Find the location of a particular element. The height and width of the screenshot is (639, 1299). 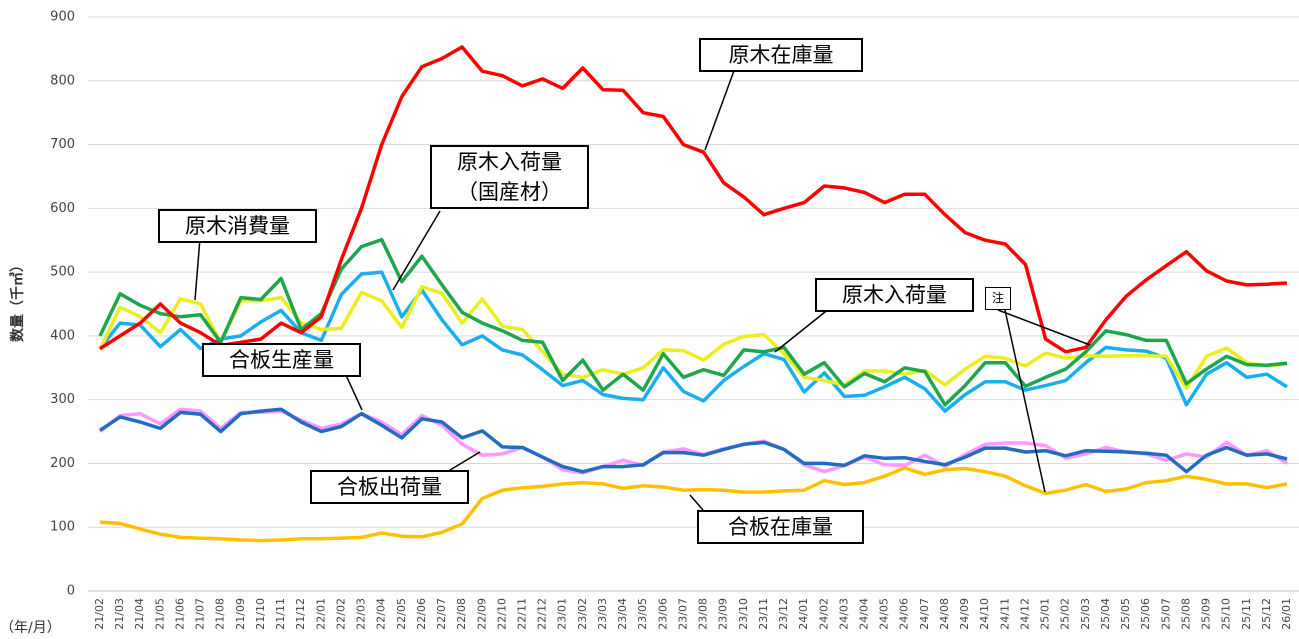

x-tick-label: 22/10 is located at coordinates (501, 614).